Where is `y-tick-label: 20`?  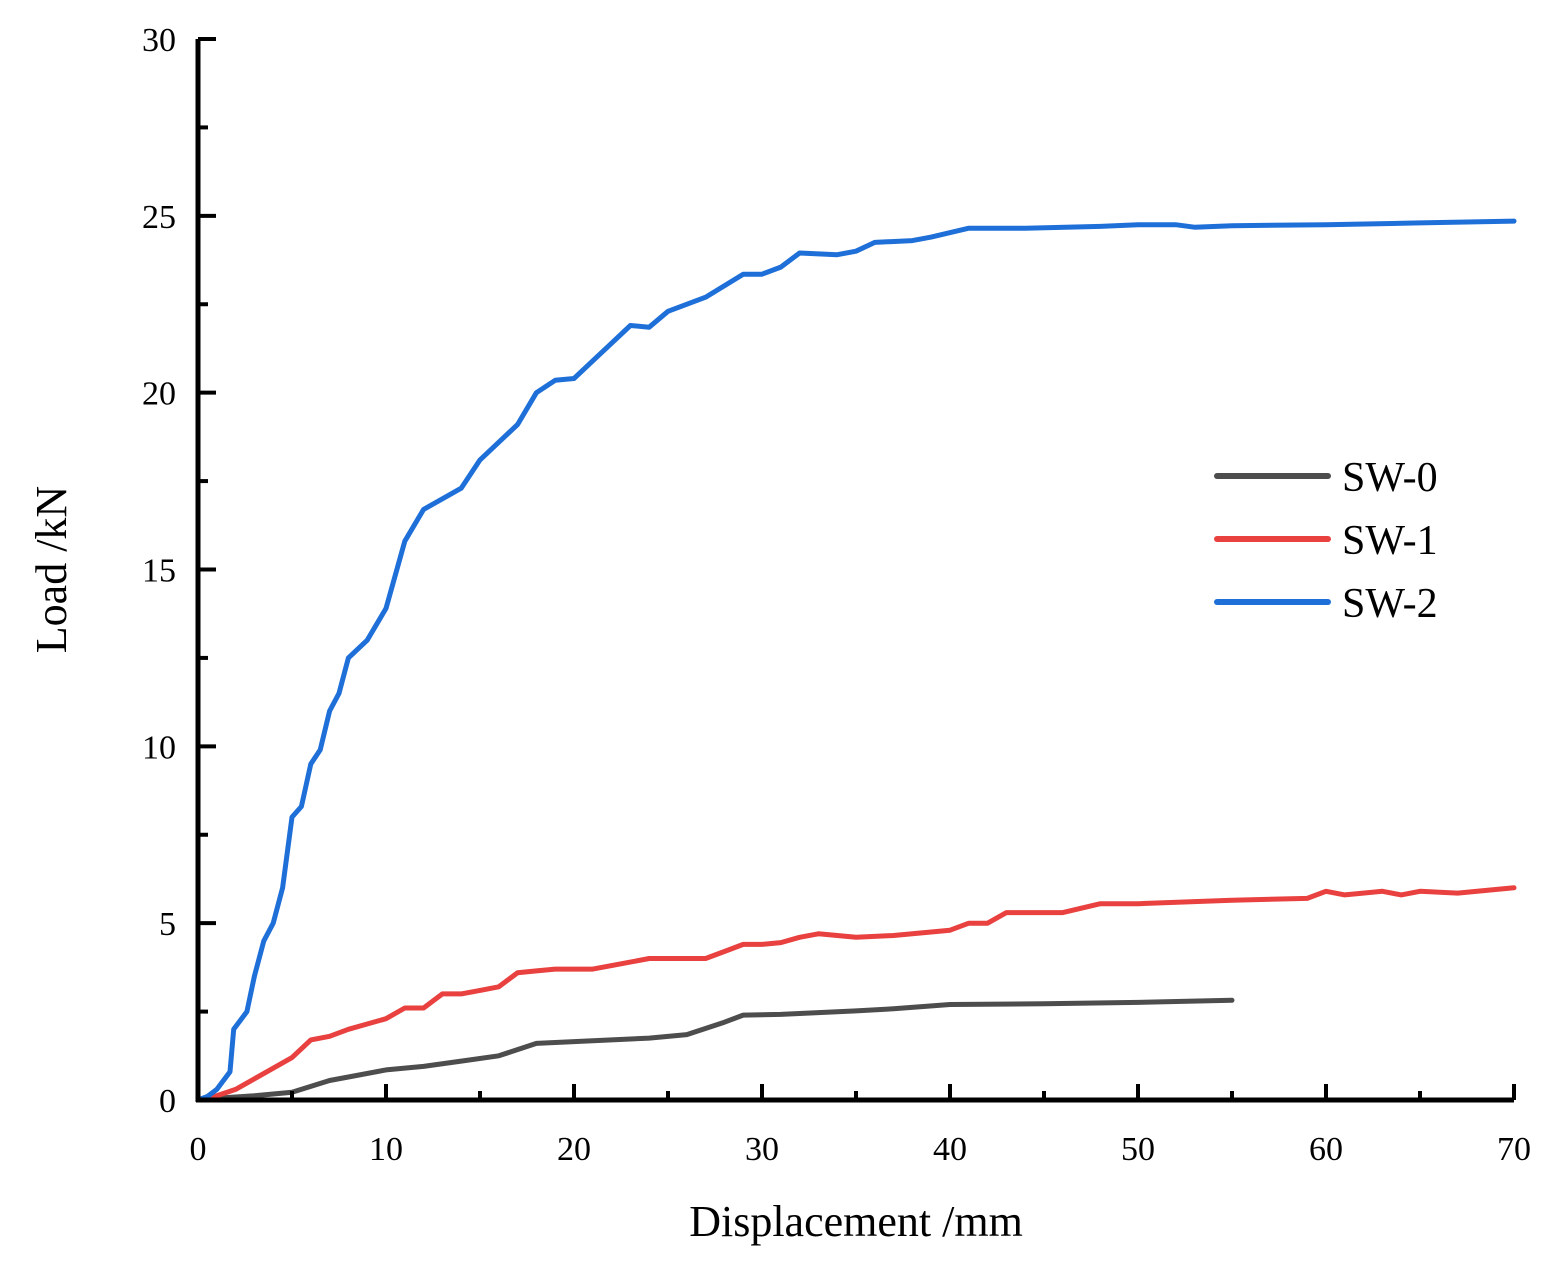
y-tick-label: 20 is located at coordinates (159, 394).